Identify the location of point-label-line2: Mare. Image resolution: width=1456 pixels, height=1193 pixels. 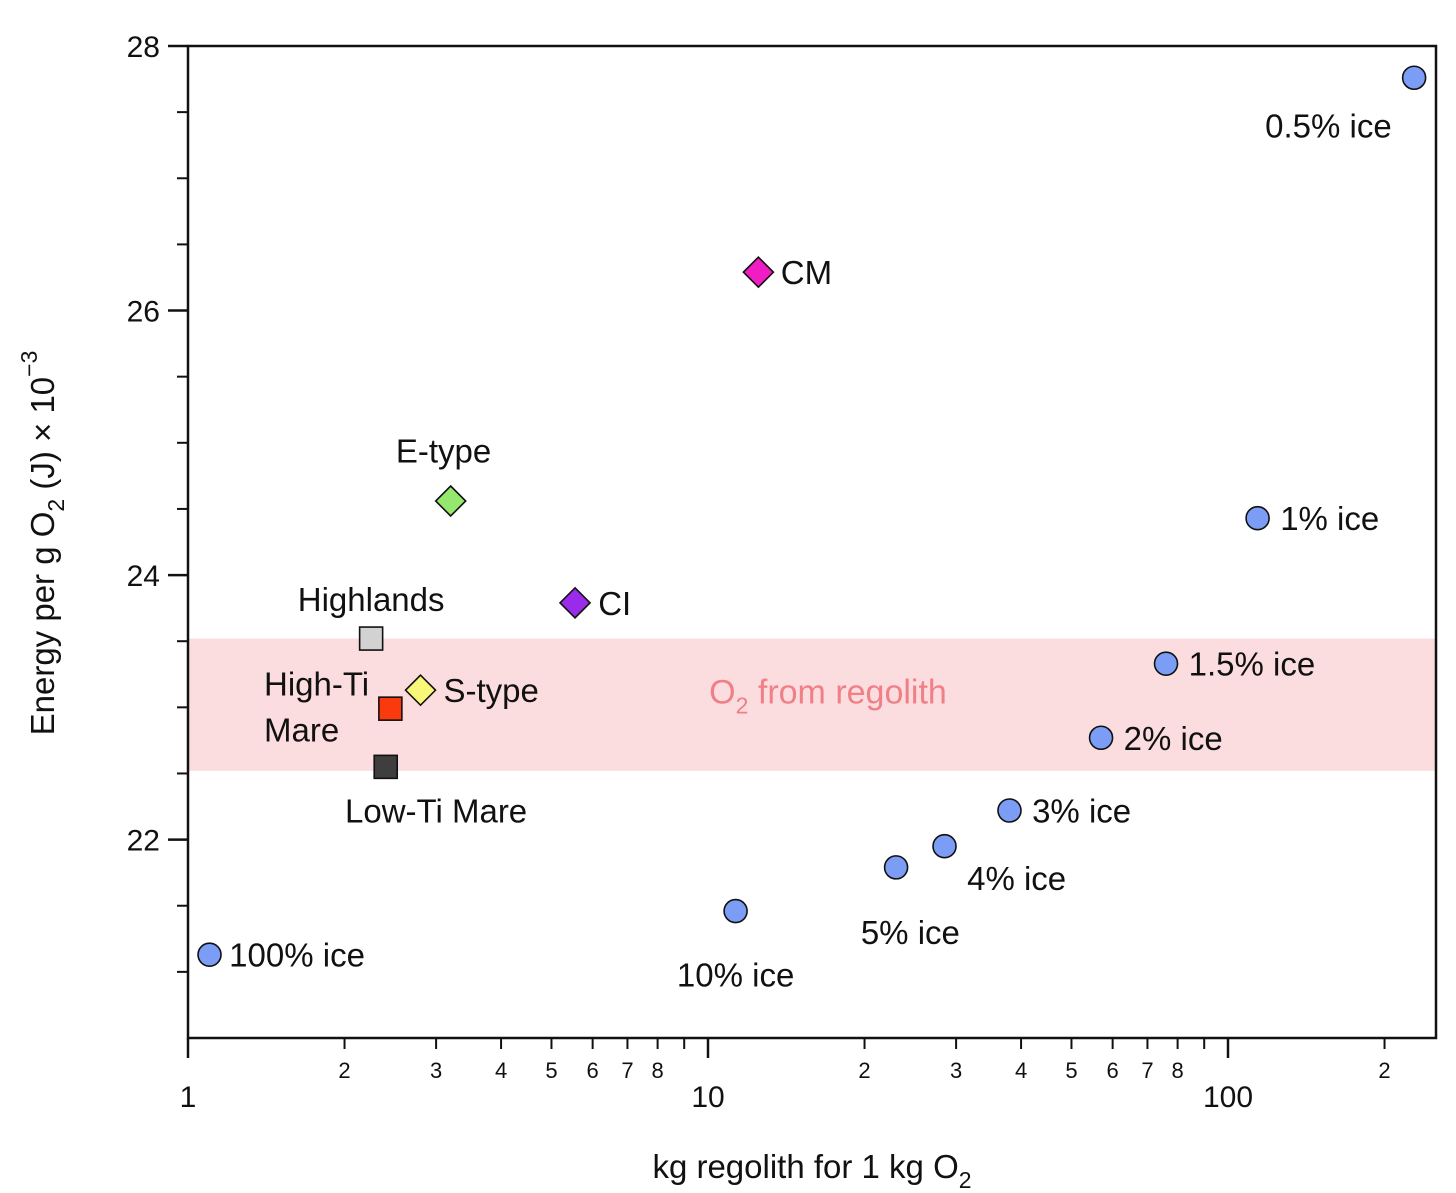
(301, 730).